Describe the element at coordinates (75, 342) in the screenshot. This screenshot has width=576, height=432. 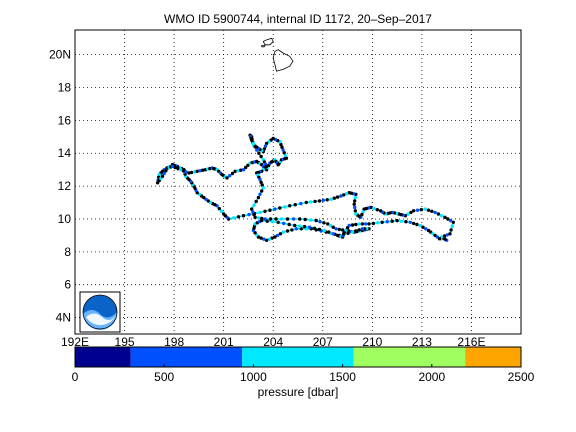
I see `x-tick-label: 192E` at that location.